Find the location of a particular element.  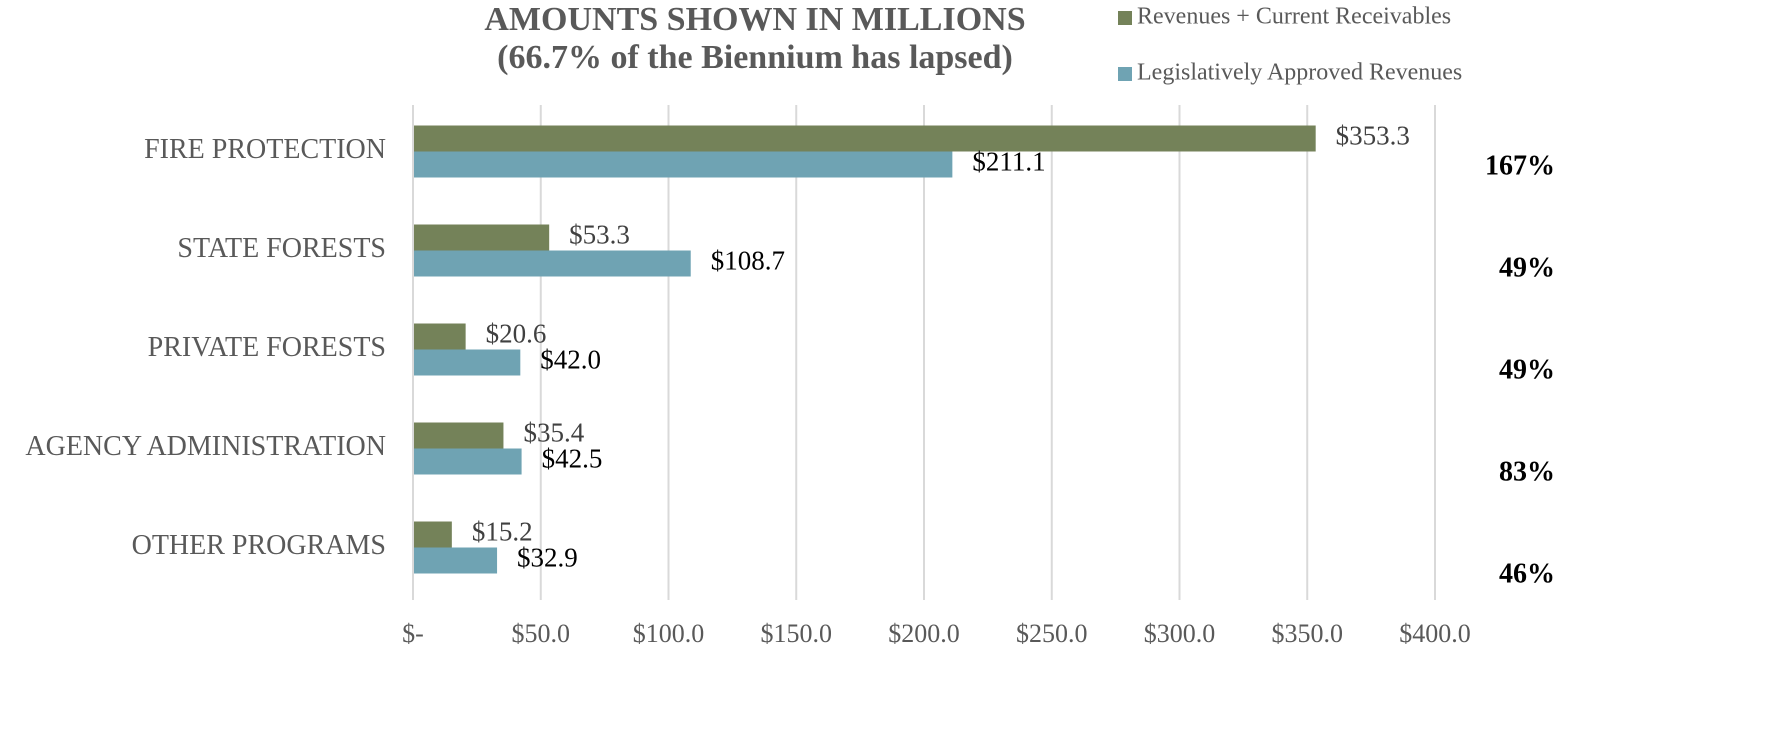

y-tick-label: AGENCY ADMINISTRATION is located at coordinates (205, 446).